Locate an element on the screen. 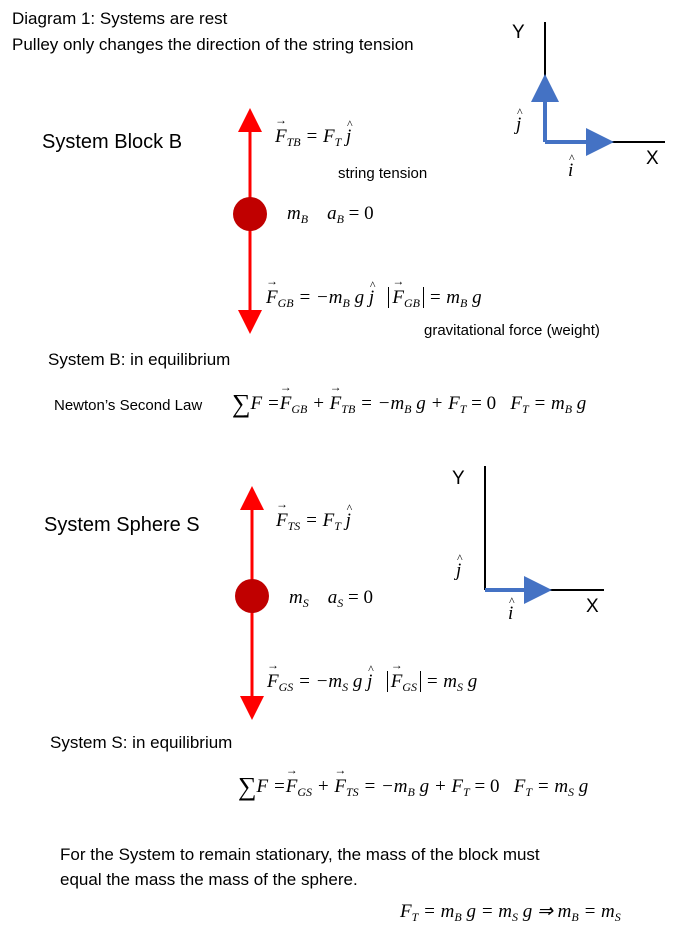 The width and height of the screenshot is (676, 926). top-j-hat-label: j is located at coordinates (519, 120).